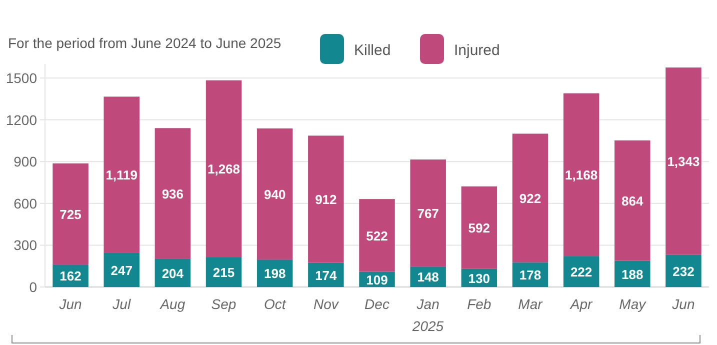 The height and width of the screenshot is (345, 717). What do you see at coordinates (377, 280) in the screenshot?
I see `data-label: 109` at bounding box center [377, 280].